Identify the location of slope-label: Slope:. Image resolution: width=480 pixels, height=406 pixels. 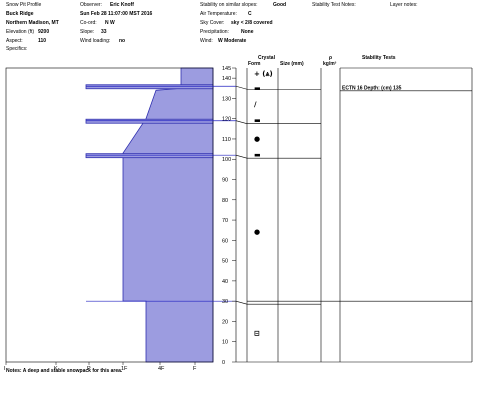
(87, 32).